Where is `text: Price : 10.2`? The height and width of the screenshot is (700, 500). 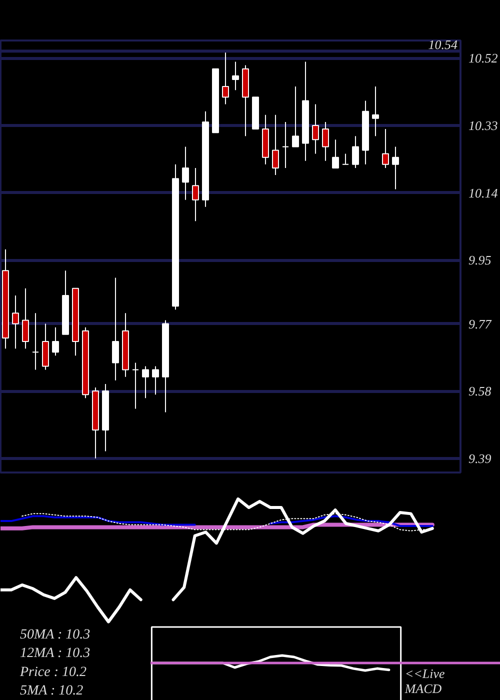 text: Price : 10.2 is located at coordinates (52, 672).